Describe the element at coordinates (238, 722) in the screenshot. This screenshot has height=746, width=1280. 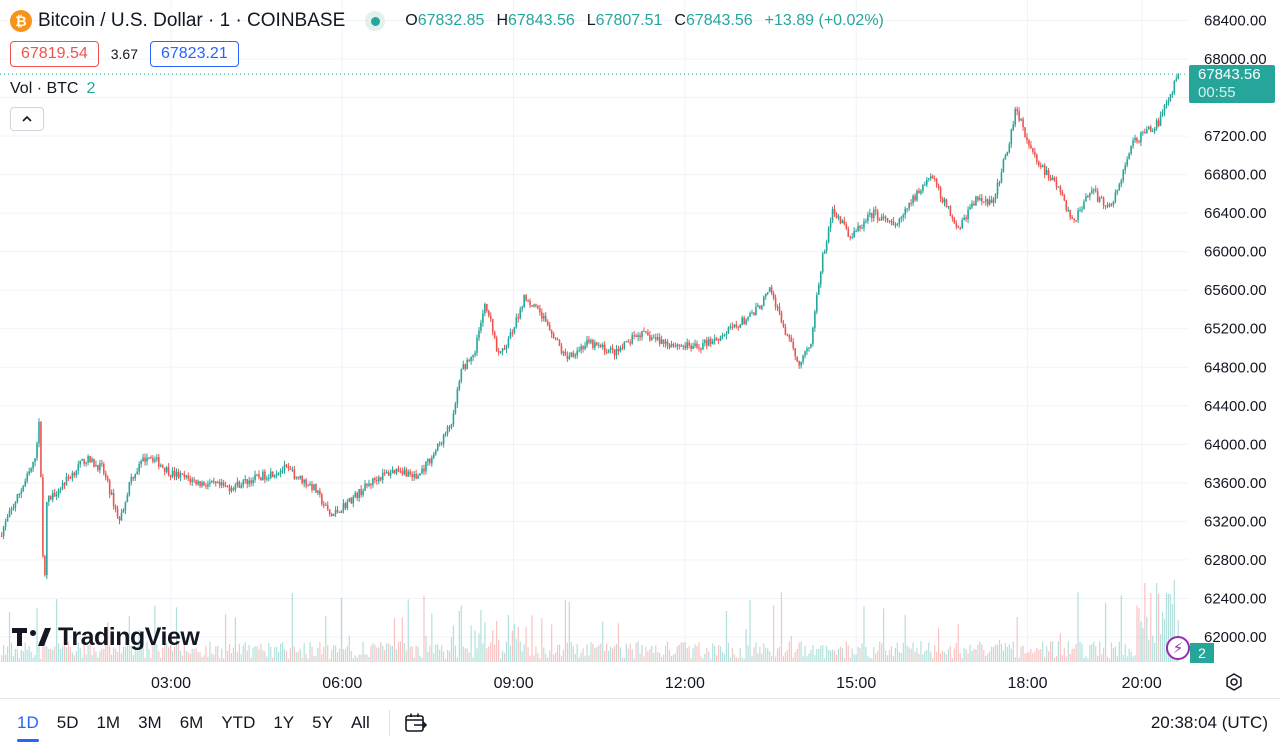
I see `range-ytd: YTD` at that location.